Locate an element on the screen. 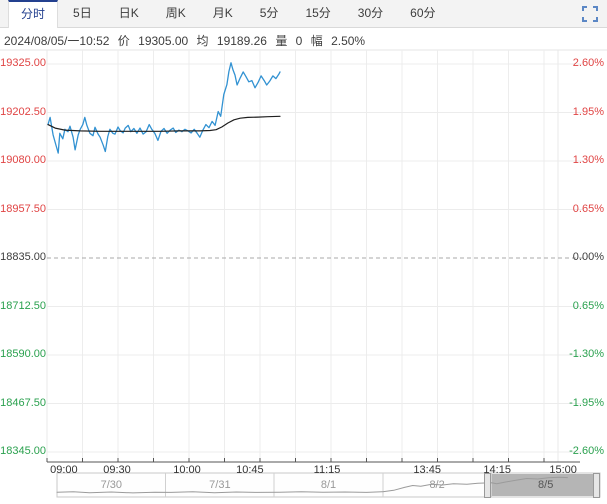 This screenshot has width=607, height=504. time-axis-label: 09:30 is located at coordinates (117, 470).